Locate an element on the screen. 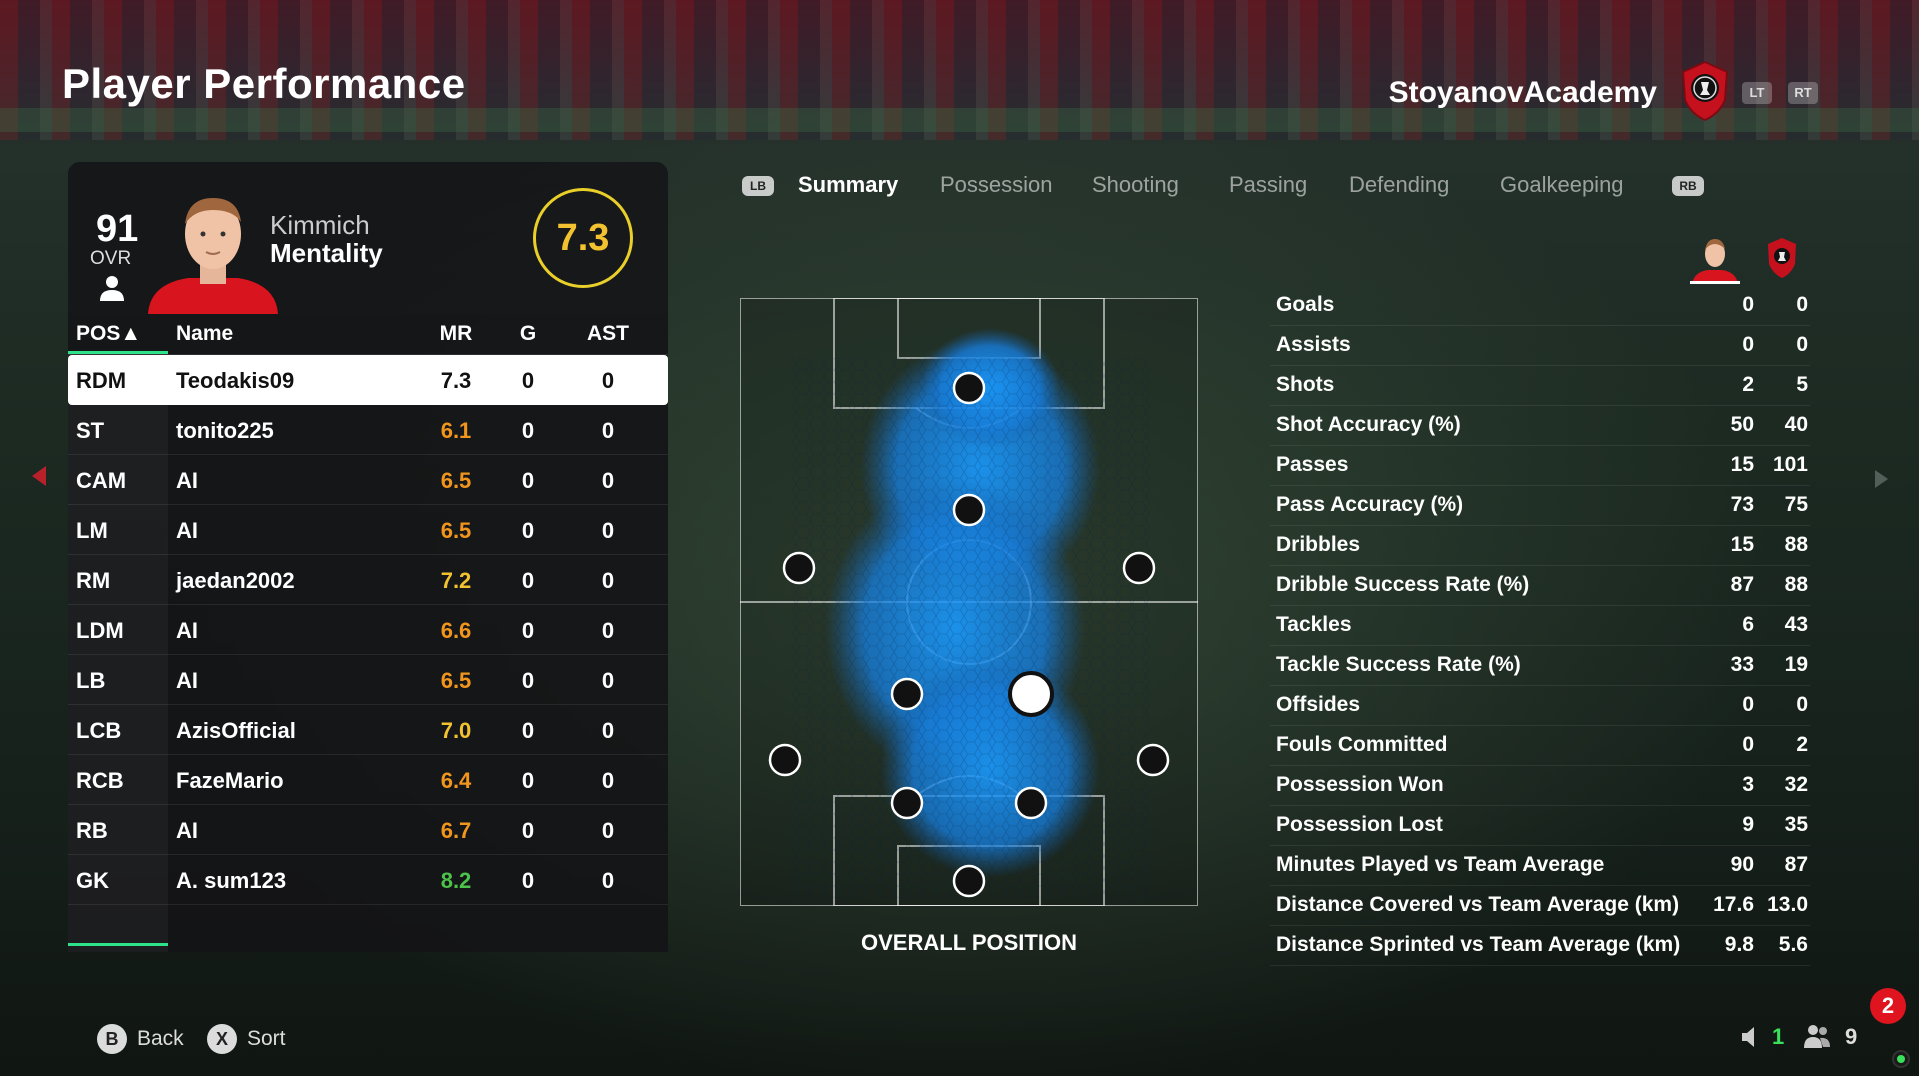 The width and height of the screenshot is (1919, 1076). stat-row: Assists 0 0 is located at coordinates (1540, 346).